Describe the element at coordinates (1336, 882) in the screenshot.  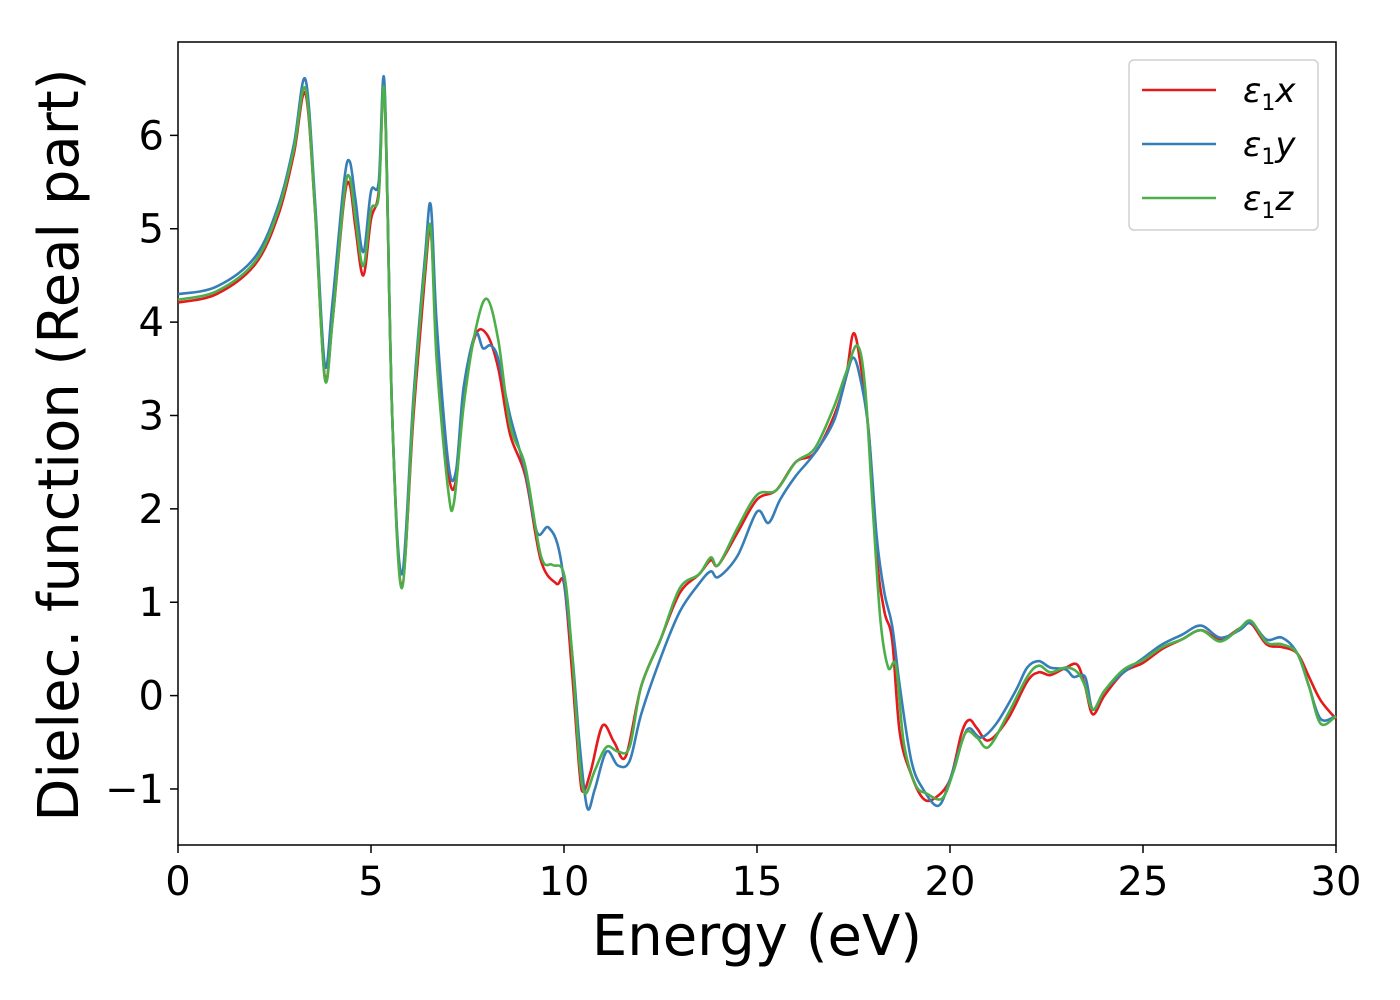
I see `x-tick-label: 30` at that location.